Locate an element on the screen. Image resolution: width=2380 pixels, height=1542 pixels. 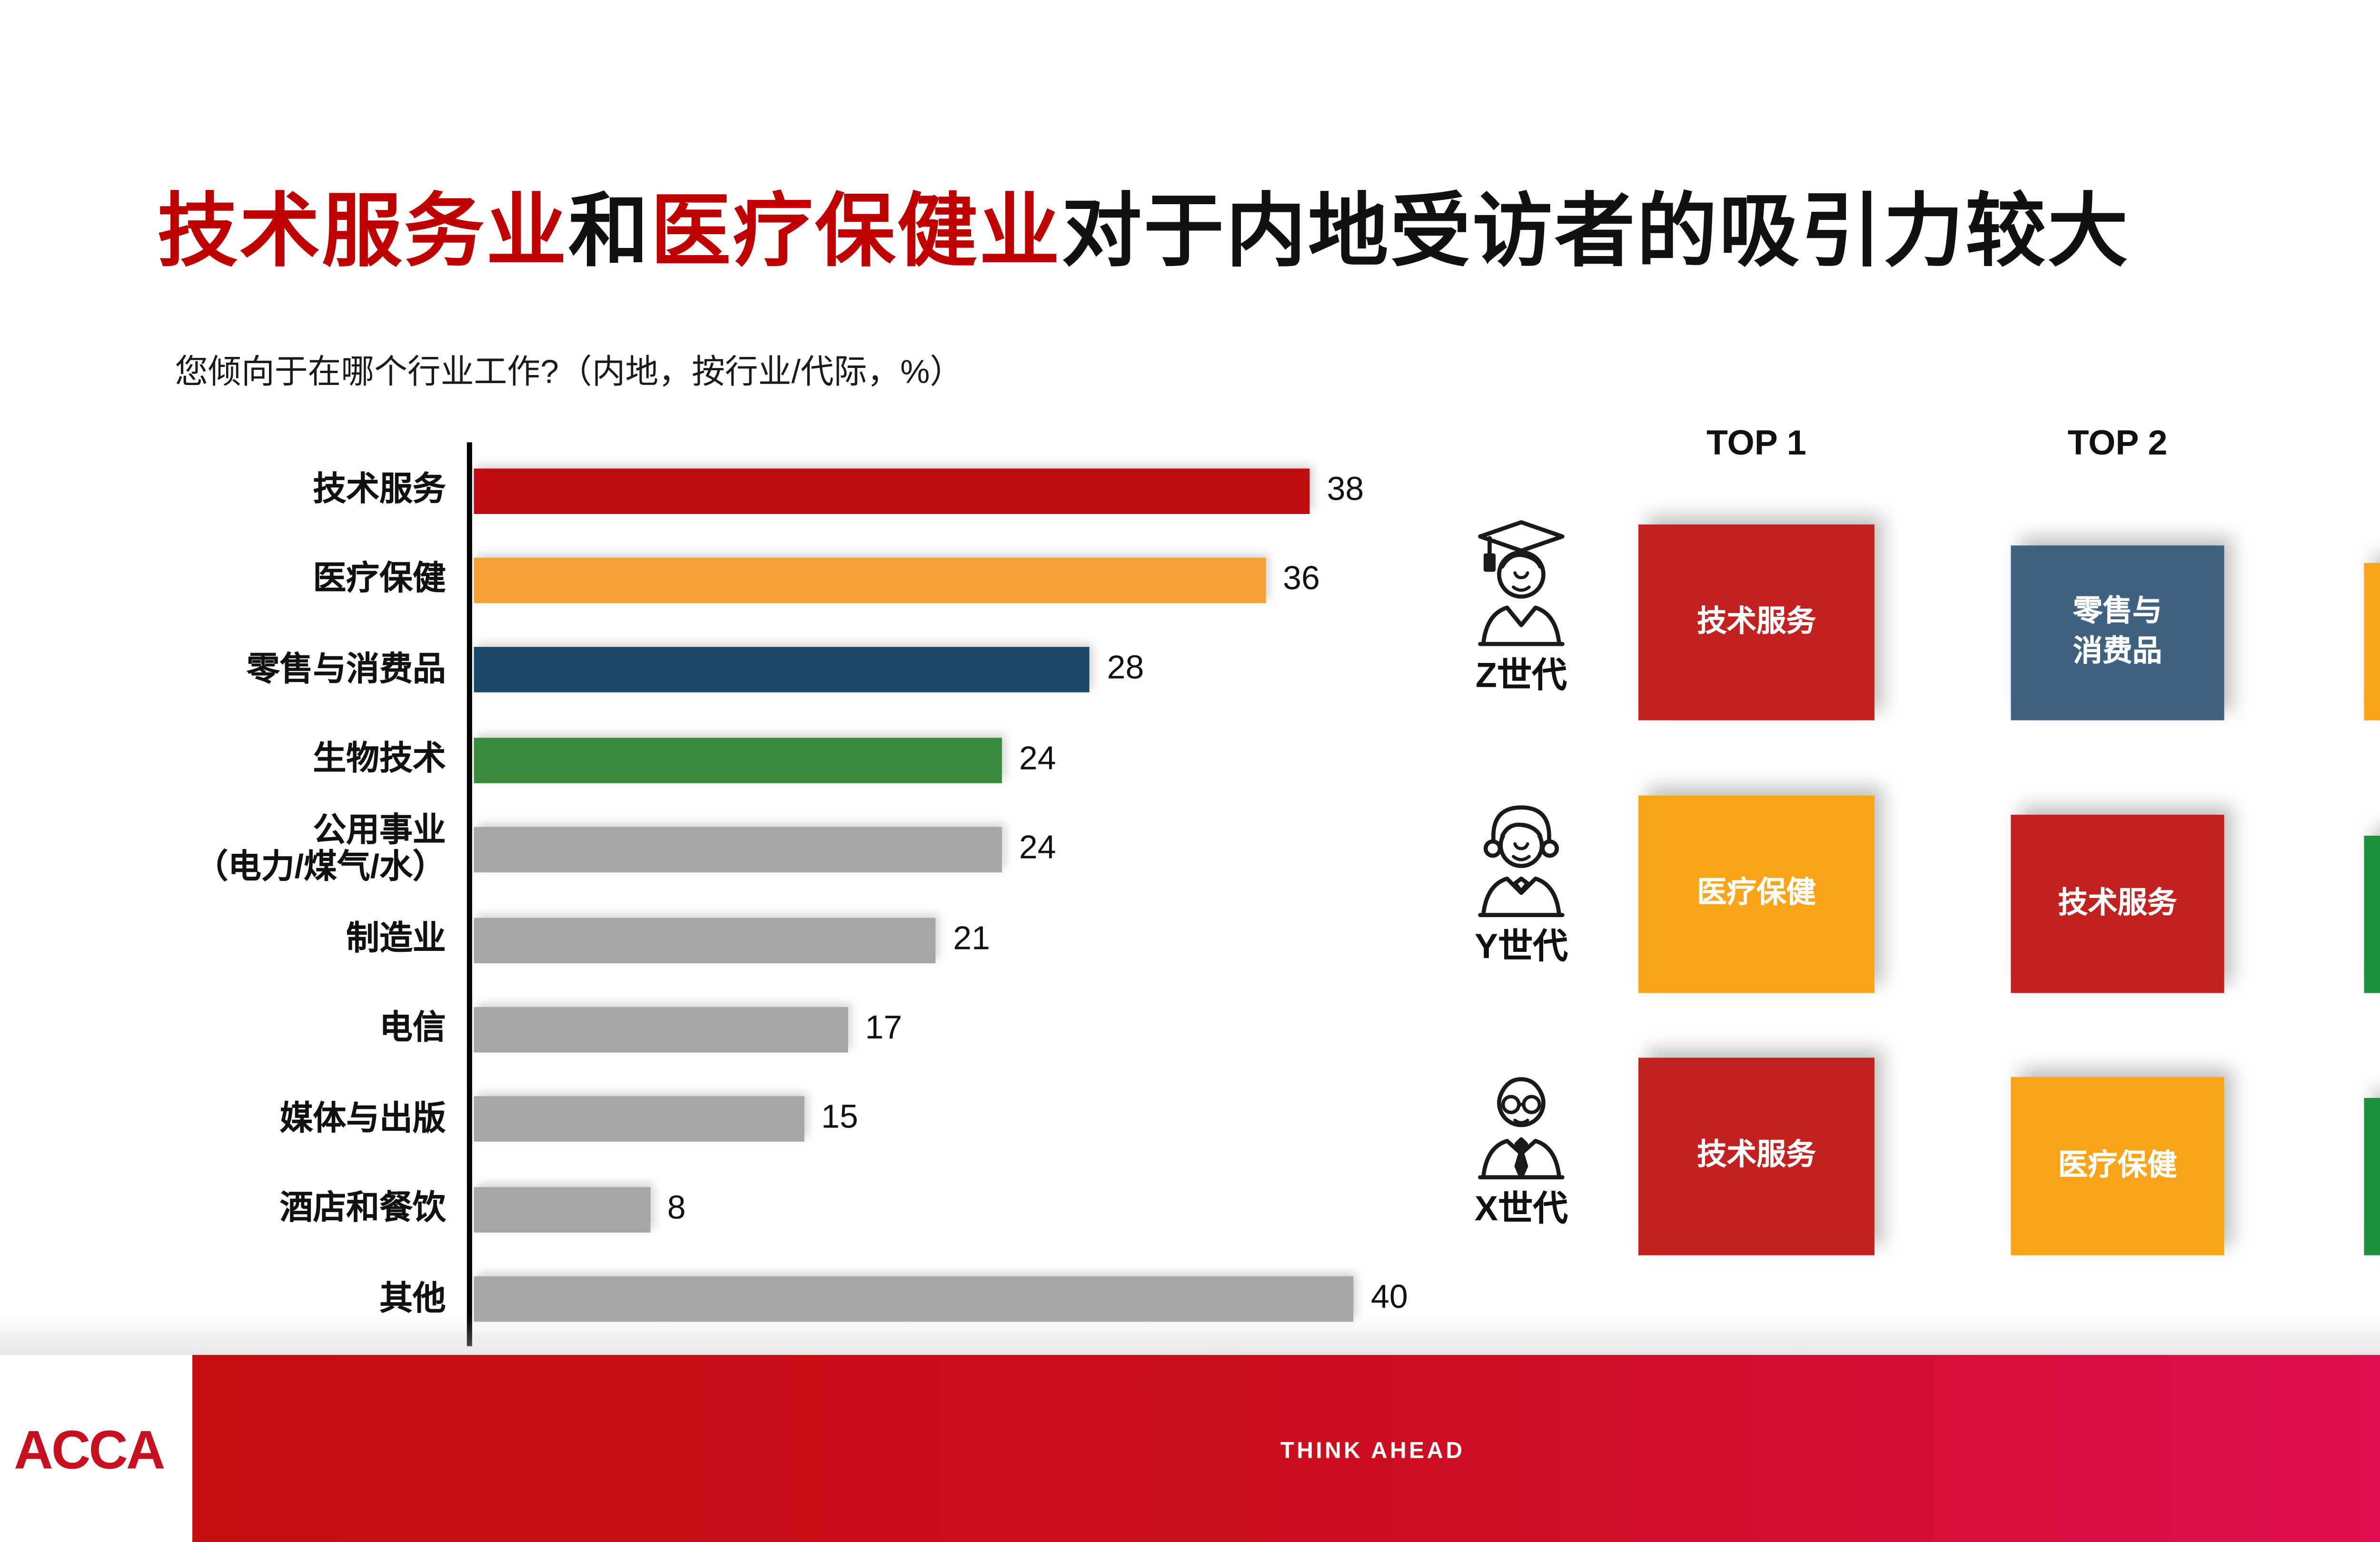
bar-other is located at coordinates (914, 1299).